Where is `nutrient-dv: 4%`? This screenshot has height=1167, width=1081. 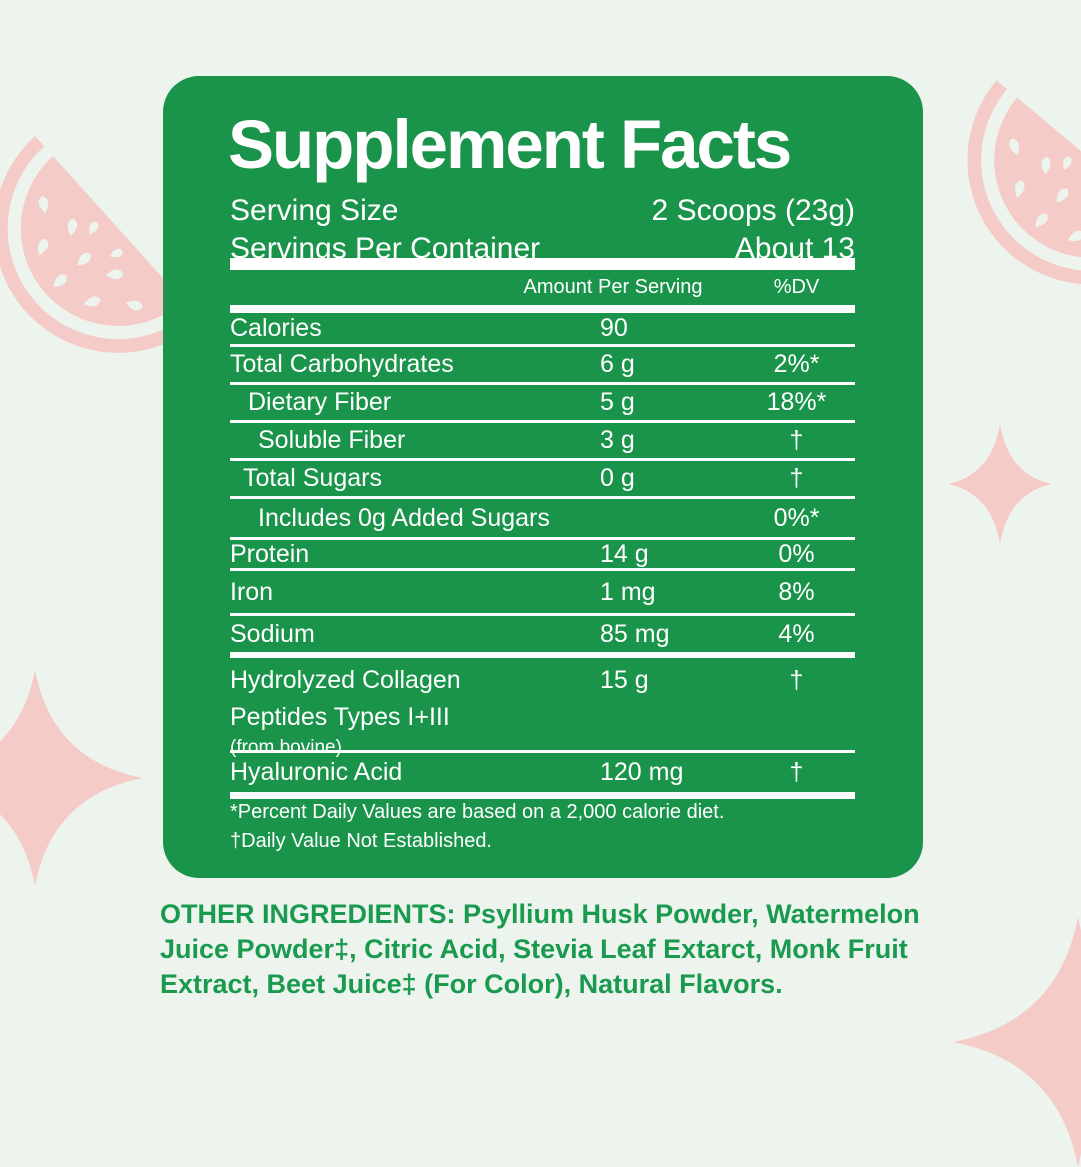 nutrient-dv: 4% is located at coordinates (796, 633).